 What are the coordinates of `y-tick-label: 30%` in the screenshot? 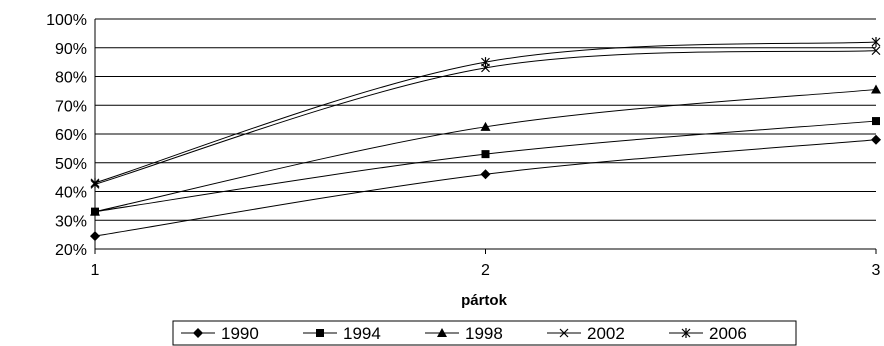 It's located at (71, 221).